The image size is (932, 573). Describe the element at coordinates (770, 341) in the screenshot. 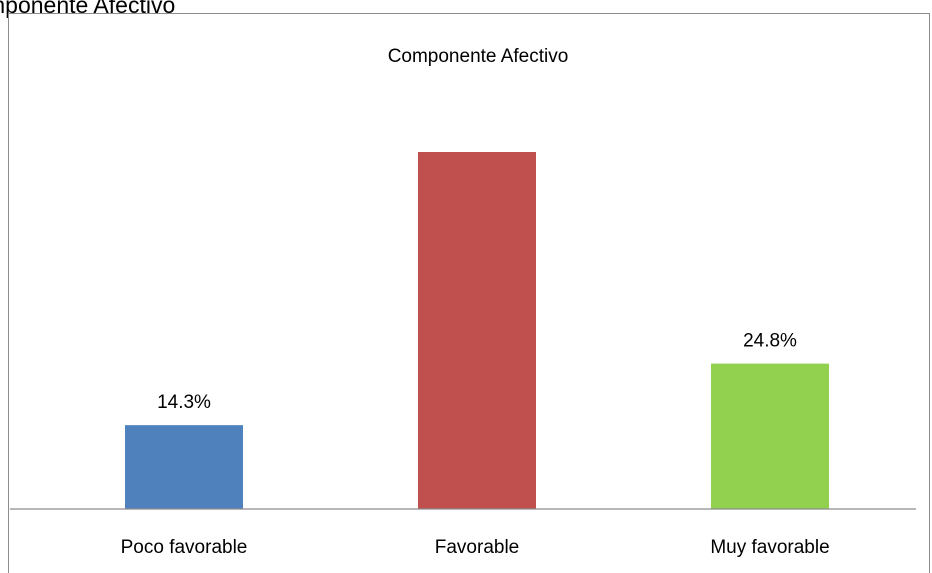

I see `data-label: 24.8%` at that location.